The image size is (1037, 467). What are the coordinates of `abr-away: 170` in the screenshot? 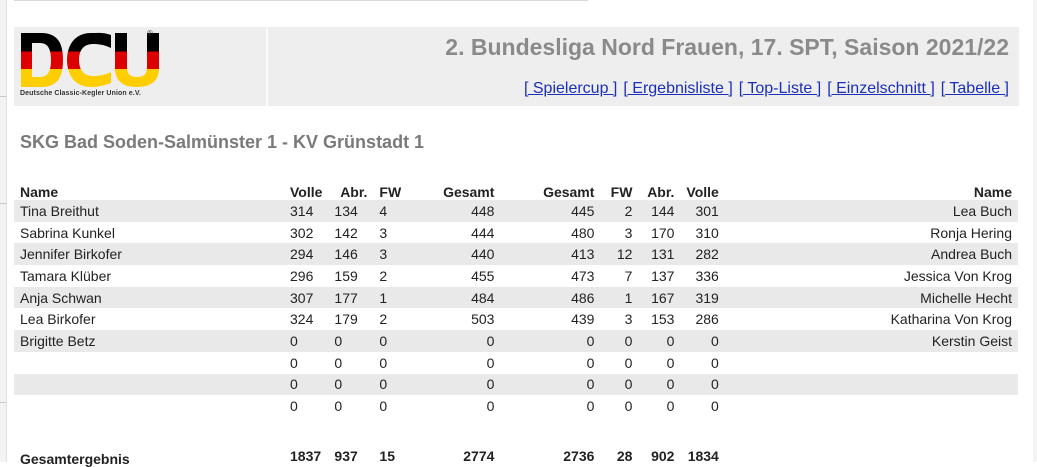 It's located at (659, 232).